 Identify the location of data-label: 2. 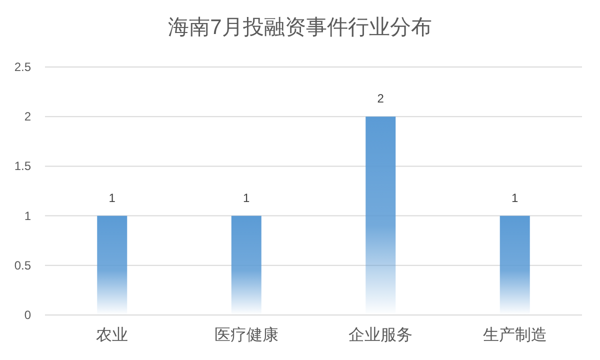
(380, 99).